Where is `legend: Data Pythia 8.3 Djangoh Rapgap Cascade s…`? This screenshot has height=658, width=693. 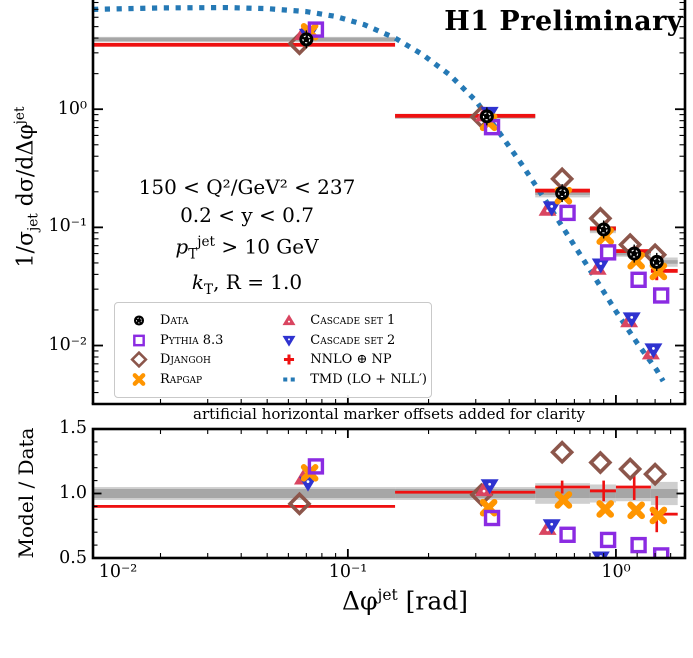 legend: Data Pythia 8.3 Djangoh Rapgap Cascade s… is located at coordinates (273, 350).